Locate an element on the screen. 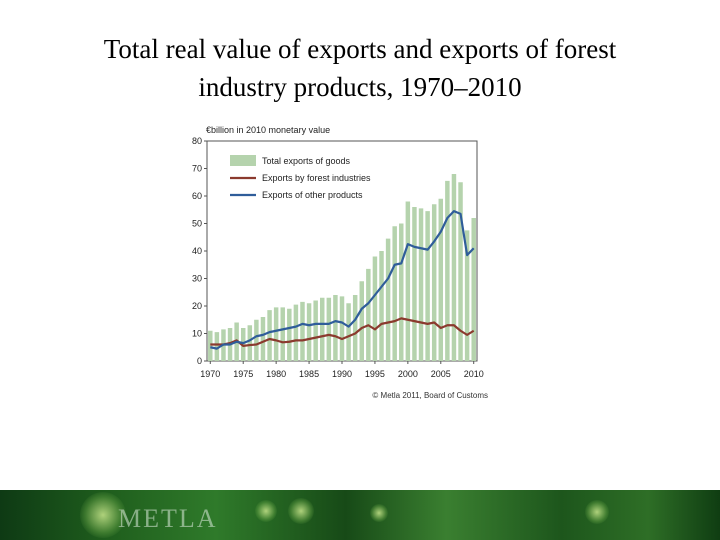 This screenshot has height=540, width=720. metla-logo: METLA is located at coordinates (168, 518).